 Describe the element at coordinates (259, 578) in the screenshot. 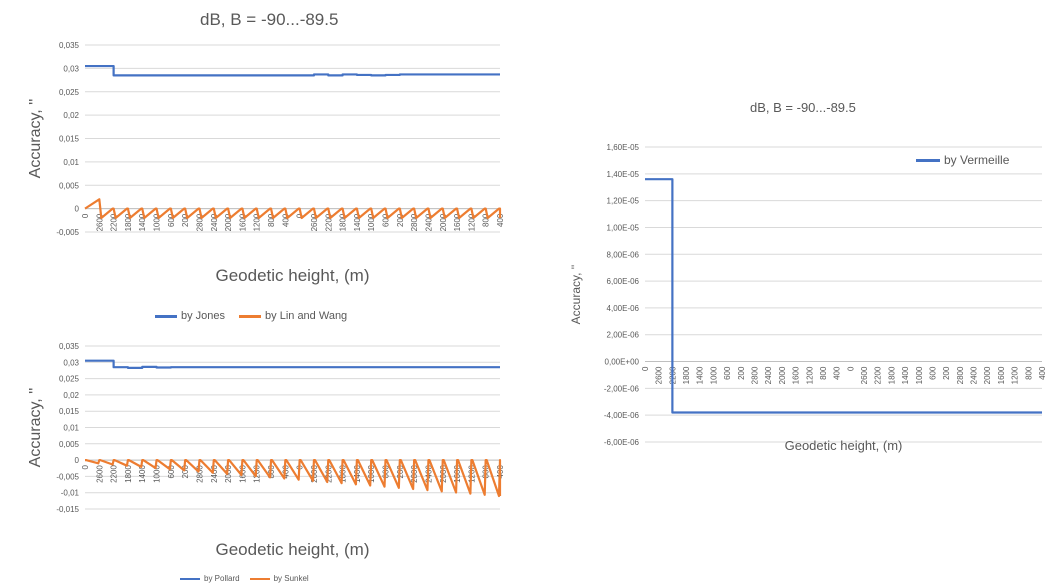

I see `legend-swatch-orange` at that location.